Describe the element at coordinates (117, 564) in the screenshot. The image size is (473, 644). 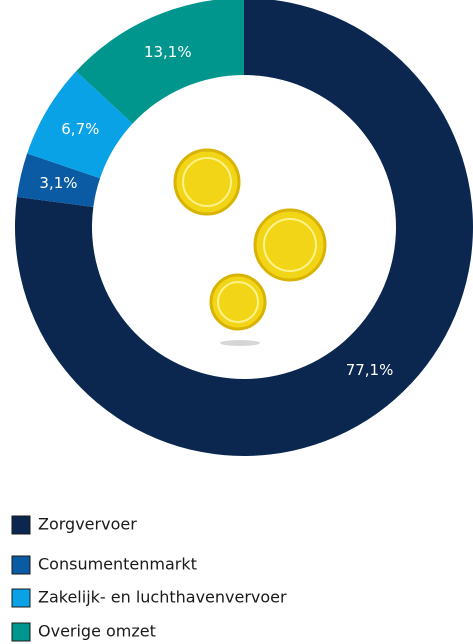
I see `legend-label: Consumentenmarkt` at that location.